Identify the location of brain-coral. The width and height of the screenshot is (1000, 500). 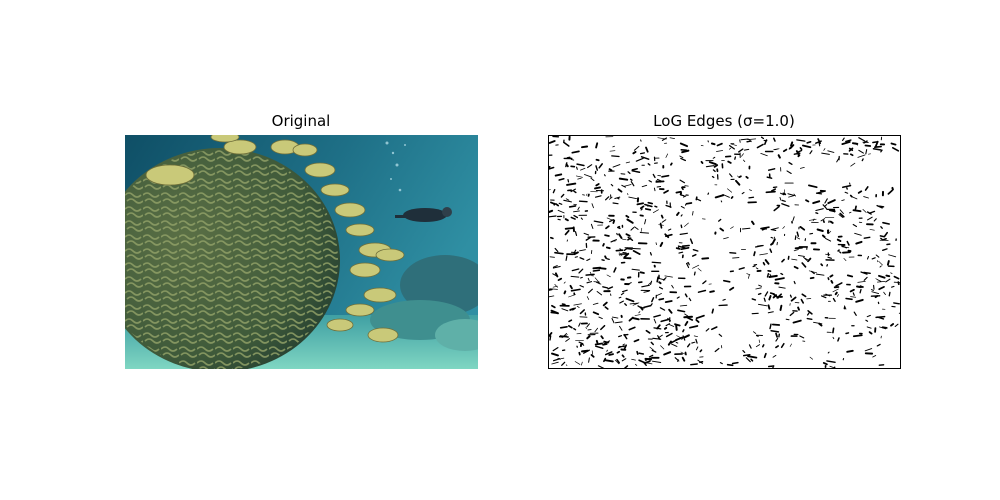
(232, 258).